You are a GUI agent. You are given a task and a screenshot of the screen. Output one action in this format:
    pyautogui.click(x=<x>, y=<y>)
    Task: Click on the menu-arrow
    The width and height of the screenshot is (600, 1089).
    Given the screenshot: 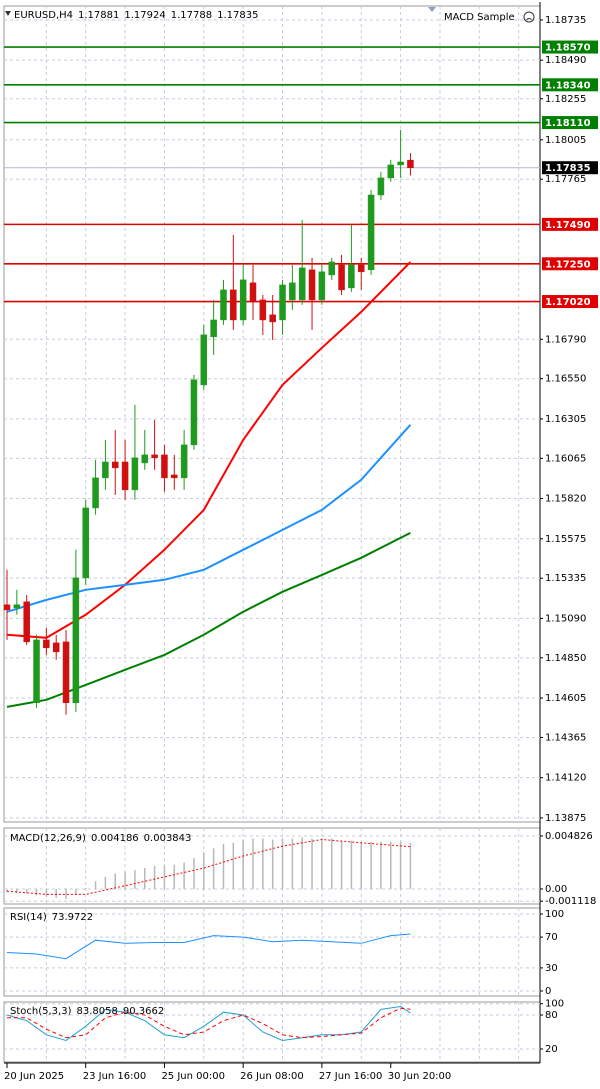 What is the action you would take?
    pyautogui.click(x=8, y=13)
    